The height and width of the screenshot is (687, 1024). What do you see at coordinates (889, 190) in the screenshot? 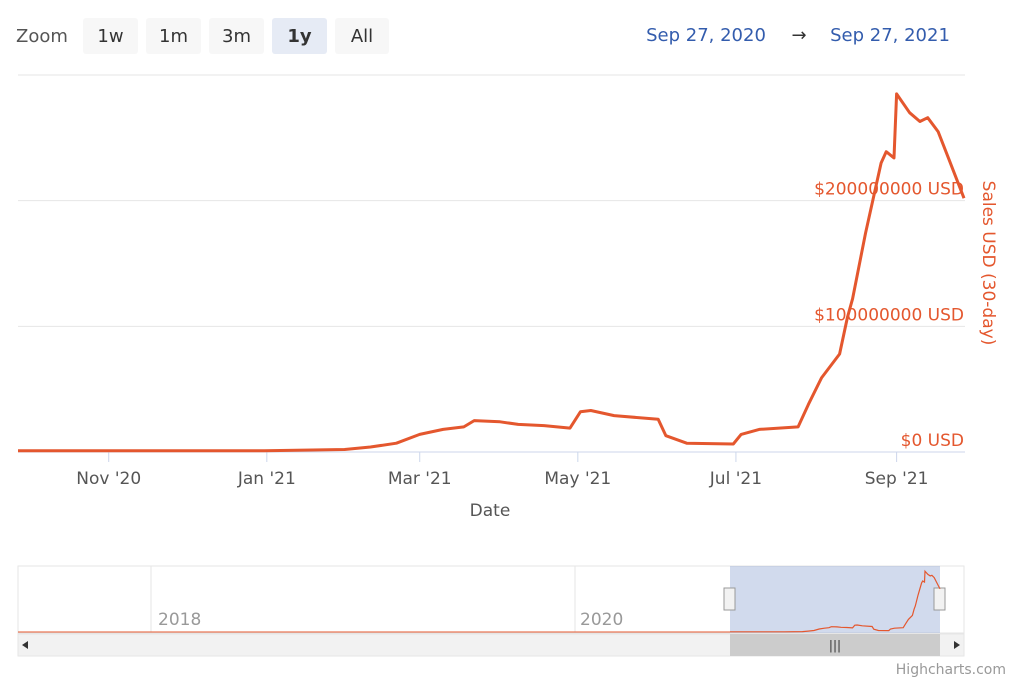
I see `y-tick-label: $200000000 USD` at bounding box center [889, 190].